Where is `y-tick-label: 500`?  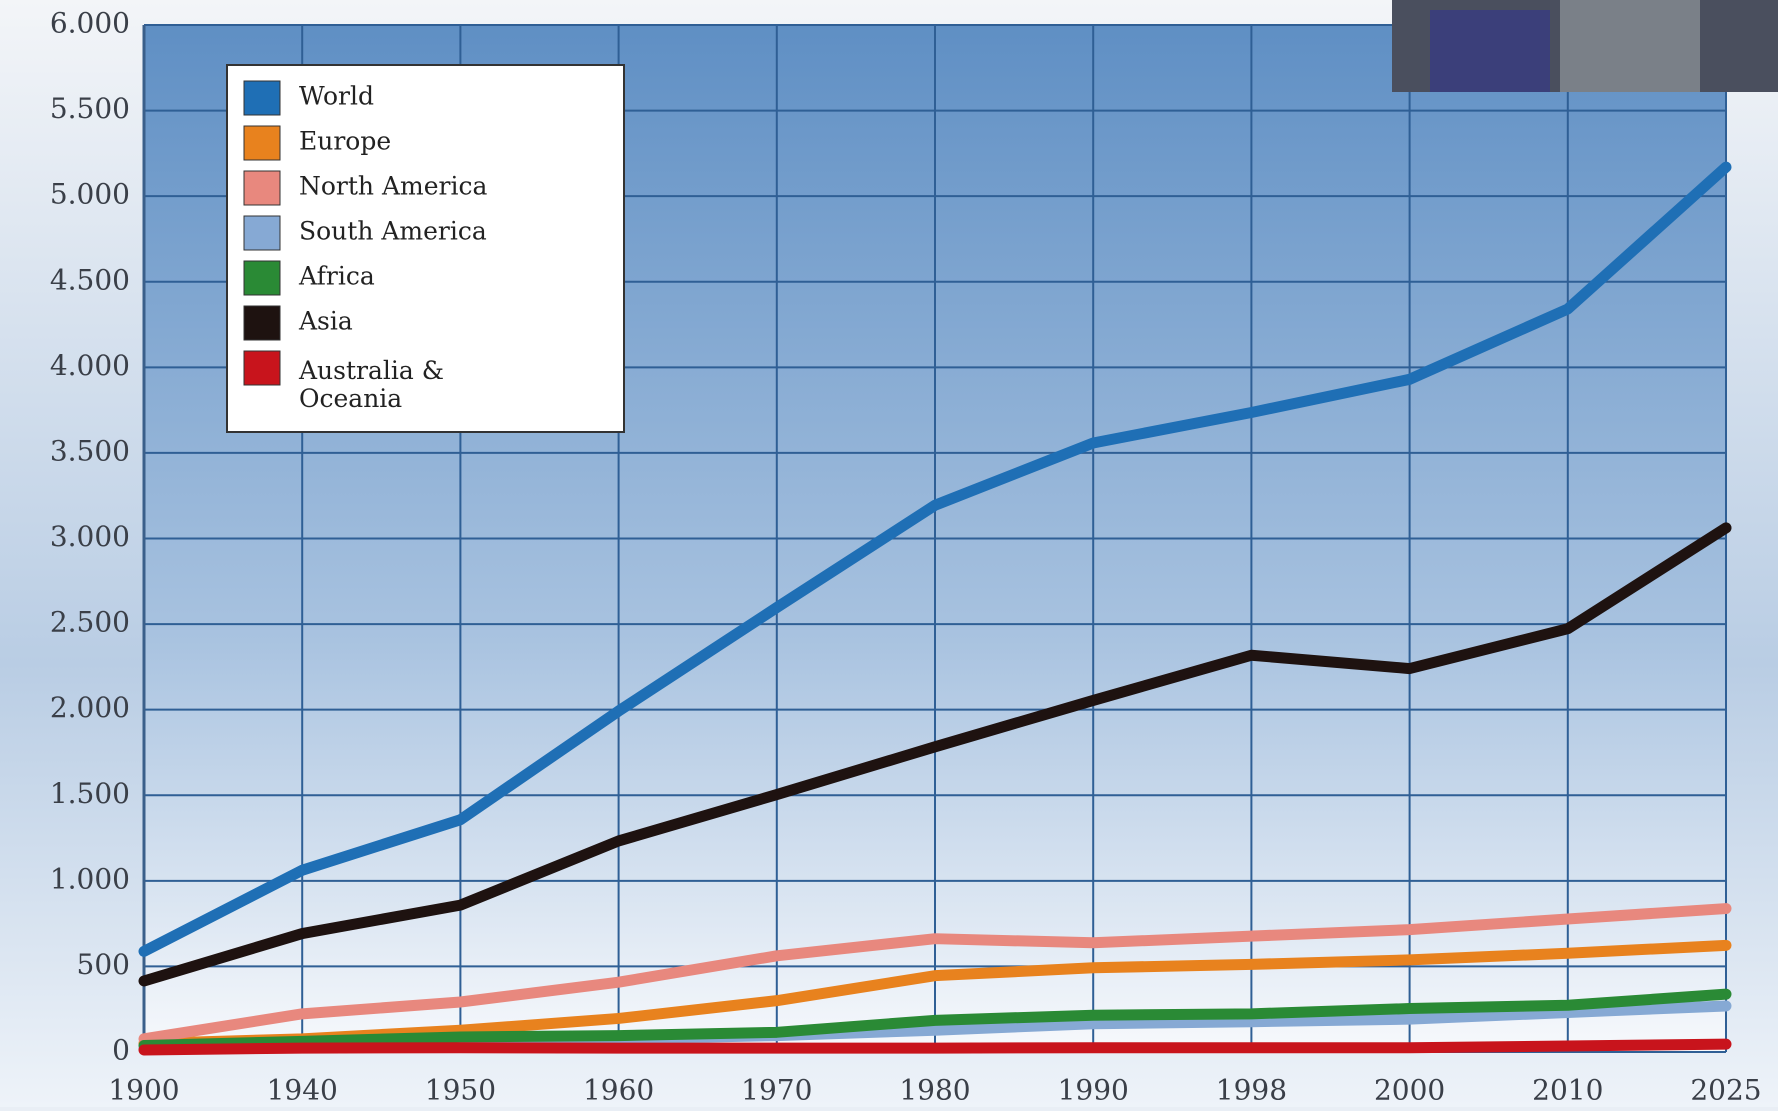 y-tick-label: 500 is located at coordinates (103, 964).